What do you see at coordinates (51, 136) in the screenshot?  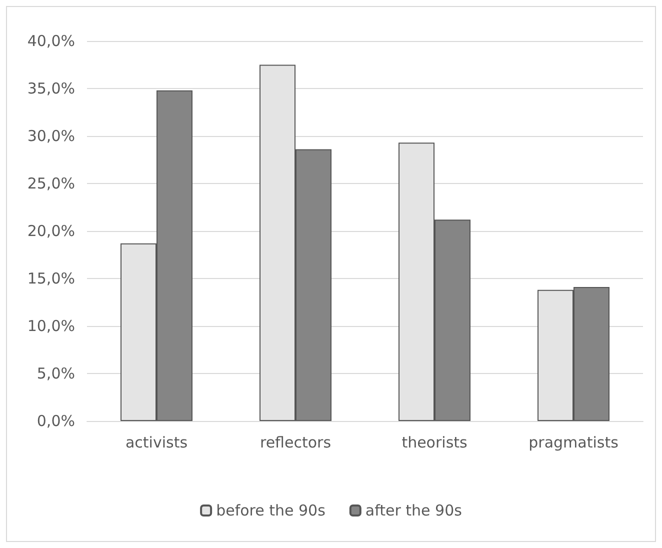 I see `y-tick-label: 30,0%` at bounding box center [51, 136].